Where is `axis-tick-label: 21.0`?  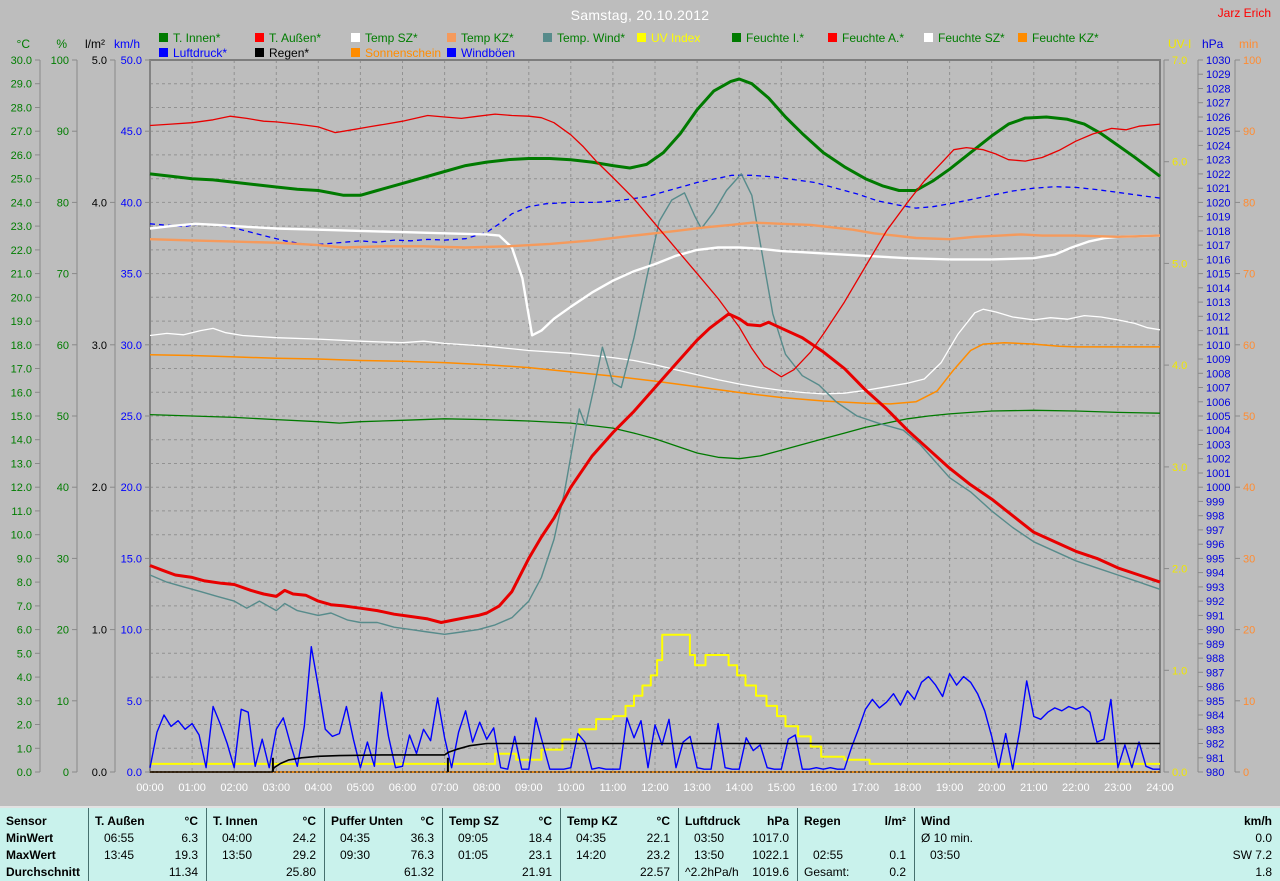
axis-tick-label: 21.0 is located at coordinates (21, 275).